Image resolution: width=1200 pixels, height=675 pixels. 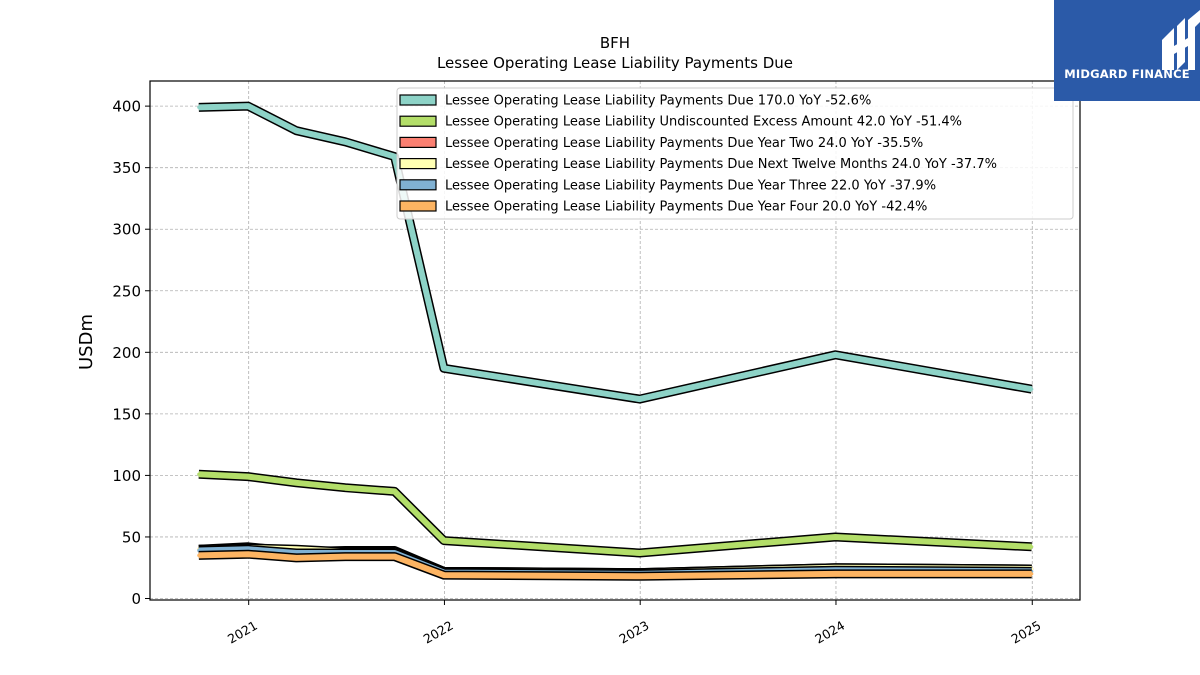 I want to click on x-tick-label: 2023, so click(x=633, y=632).